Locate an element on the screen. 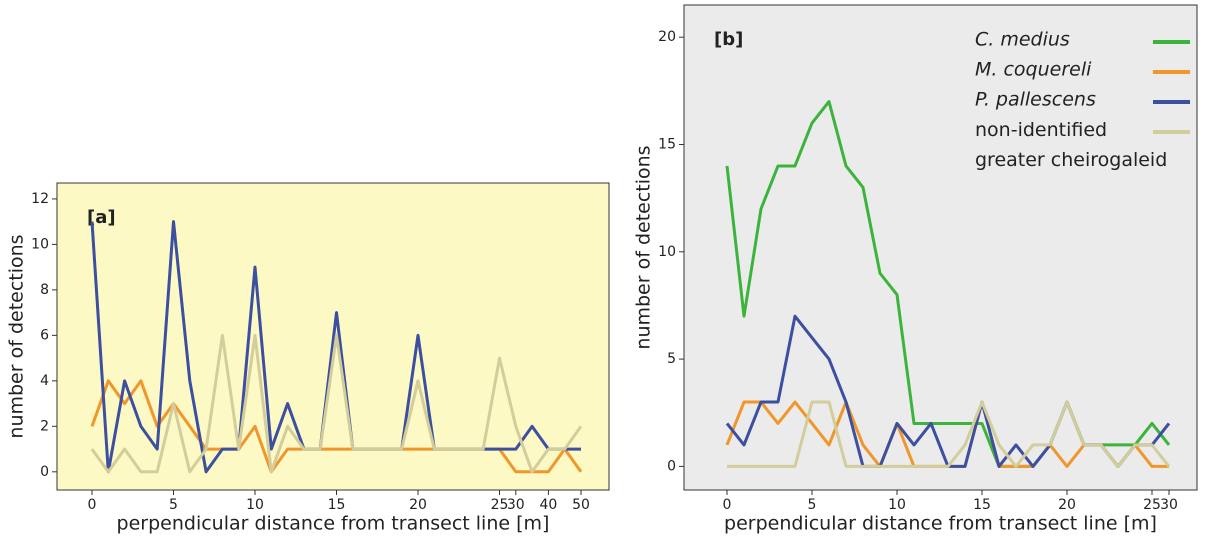 The width and height of the screenshot is (1205, 546). y-tick-label: 2 is located at coordinates (44, 426).